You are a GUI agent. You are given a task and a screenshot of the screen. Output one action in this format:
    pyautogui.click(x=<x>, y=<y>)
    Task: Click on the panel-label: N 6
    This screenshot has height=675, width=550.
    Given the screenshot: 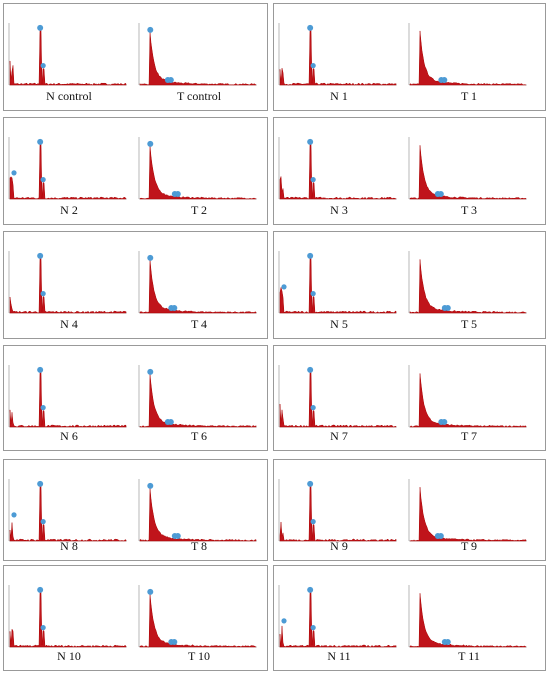 What is the action you would take?
    pyautogui.click(x=69, y=436)
    